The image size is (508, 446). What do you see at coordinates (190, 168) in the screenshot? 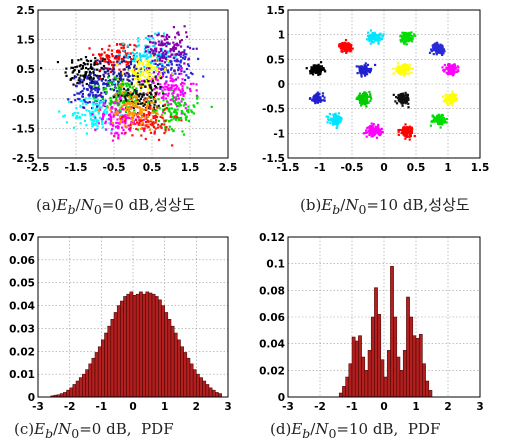
I see `x-tick-label: 1.5` at bounding box center [190, 168].